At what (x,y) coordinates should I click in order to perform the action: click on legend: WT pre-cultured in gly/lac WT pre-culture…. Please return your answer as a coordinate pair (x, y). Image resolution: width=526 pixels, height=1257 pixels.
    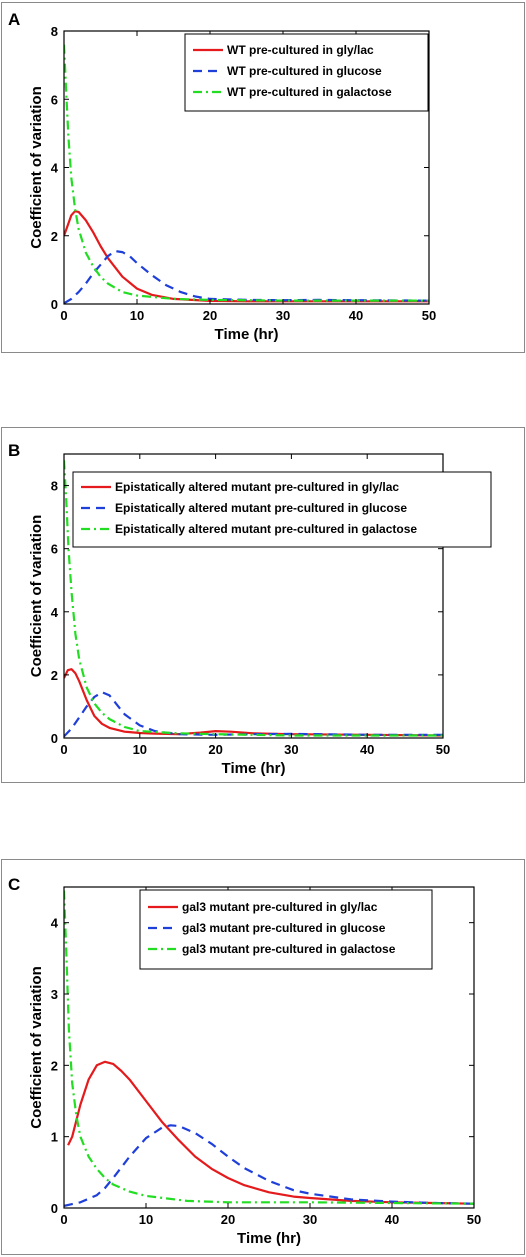
    Looking at the image, I should click on (306, 72).